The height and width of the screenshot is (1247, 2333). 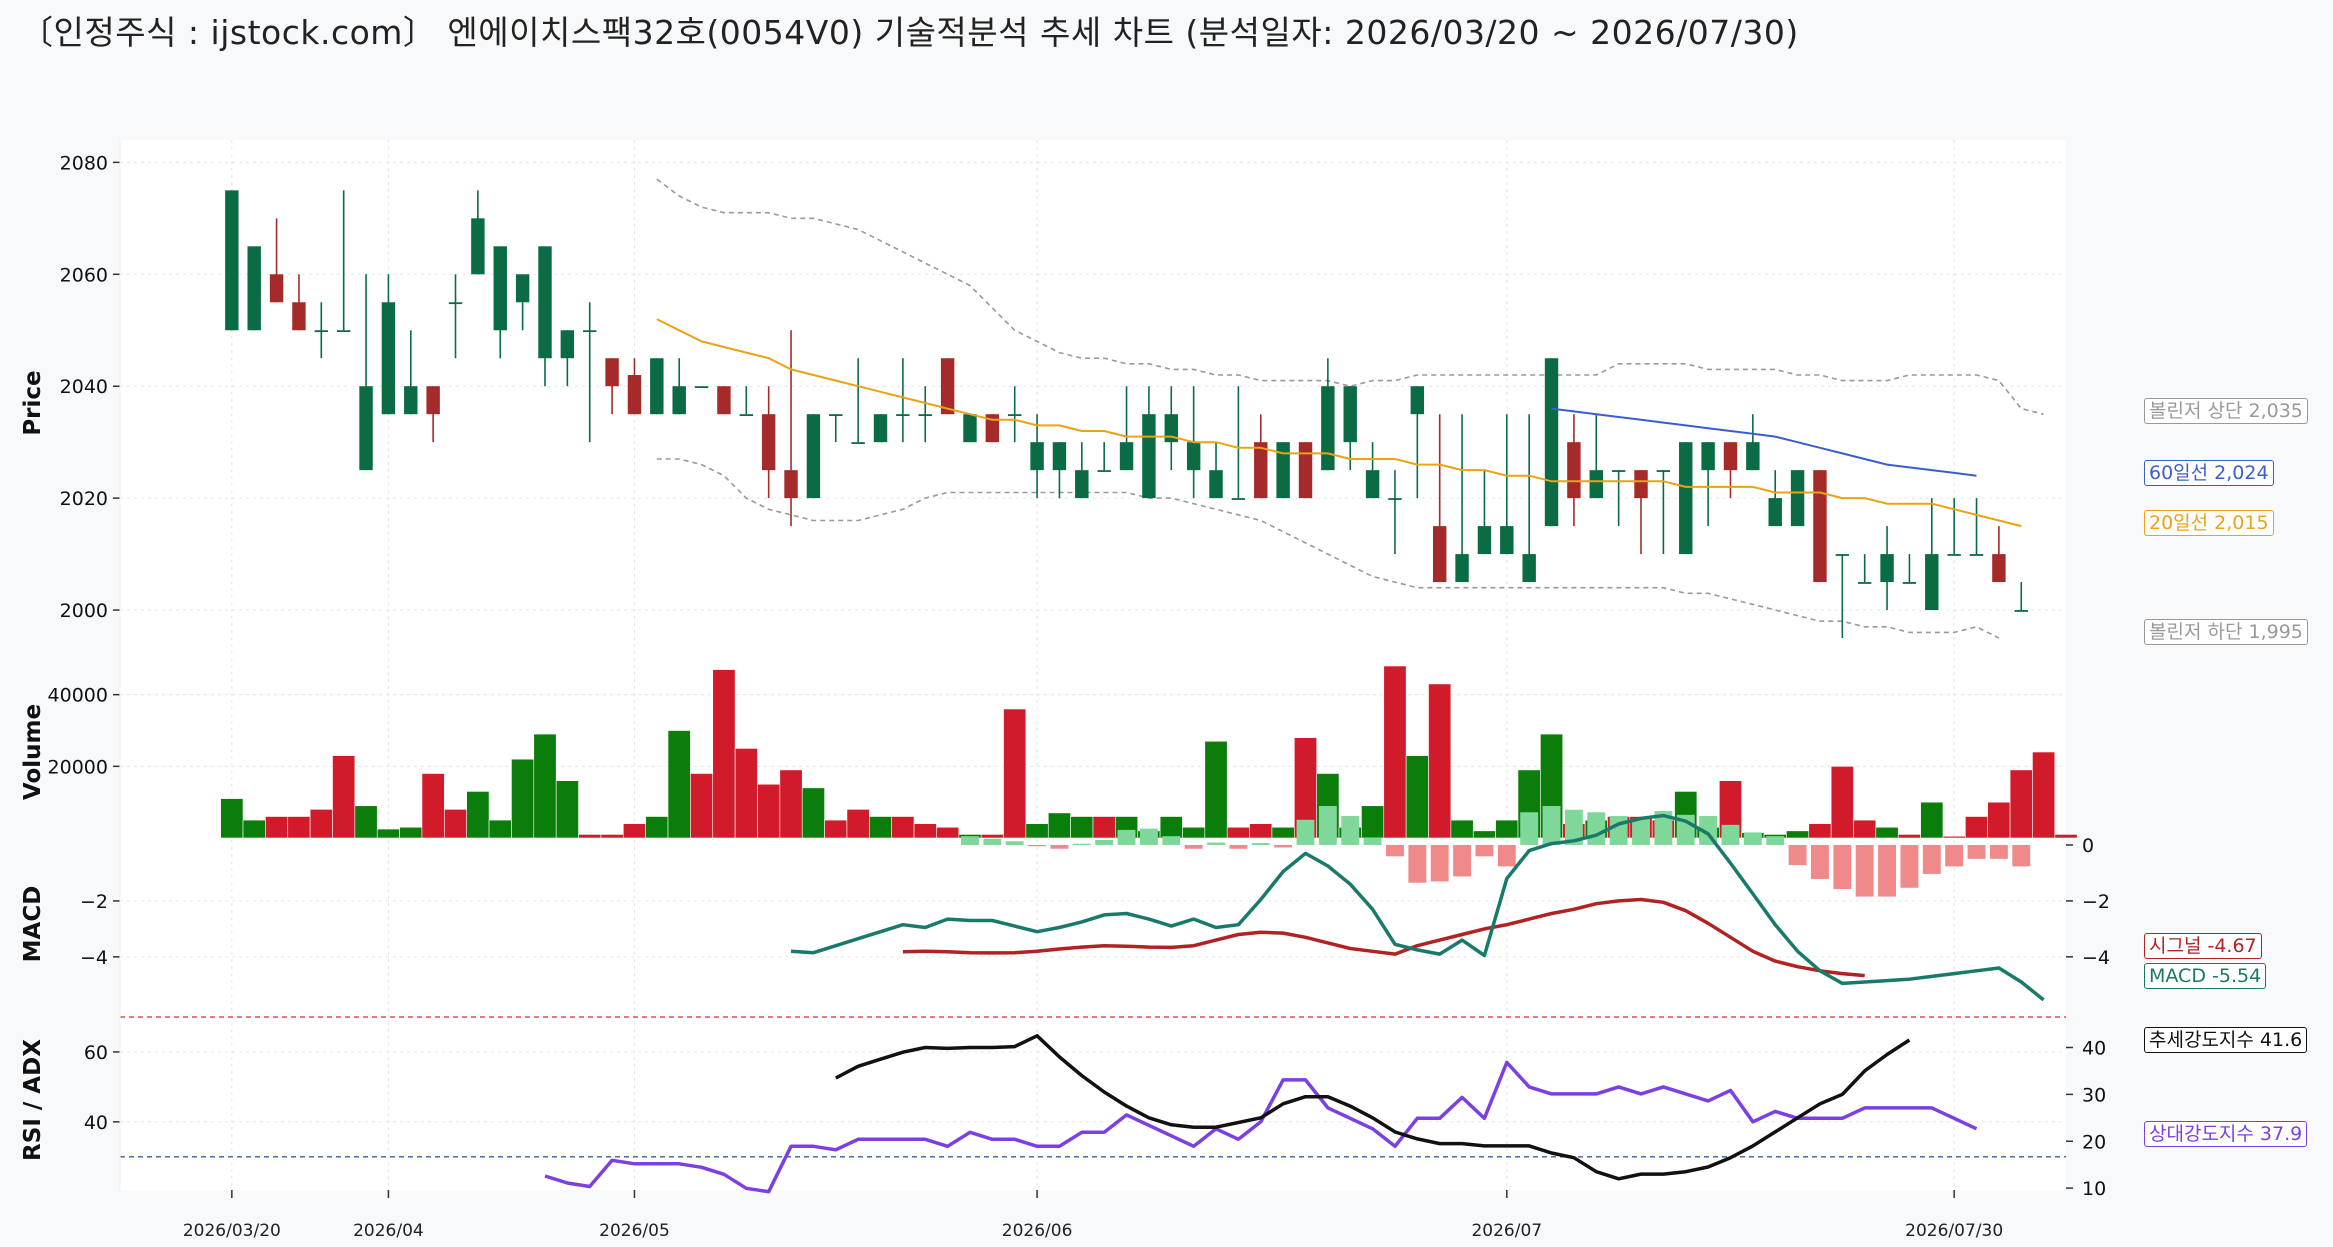 What do you see at coordinates (78, 696) in the screenshot?
I see `y-tick-label: 40000` at bounding box center [78, 696].